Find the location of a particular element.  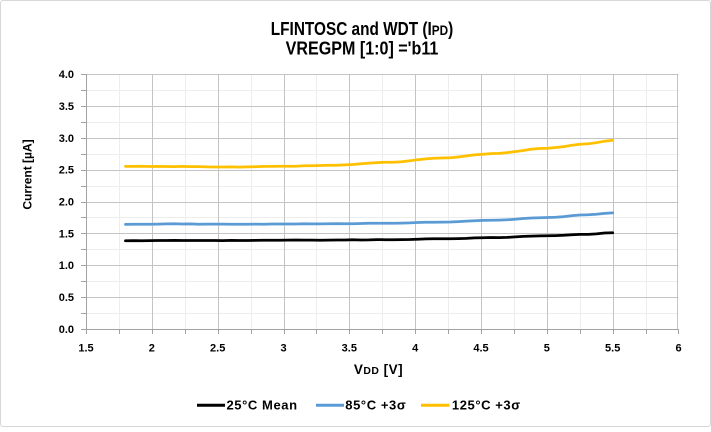

svg-text: VDD [V] is located at coordinates (378, 369).